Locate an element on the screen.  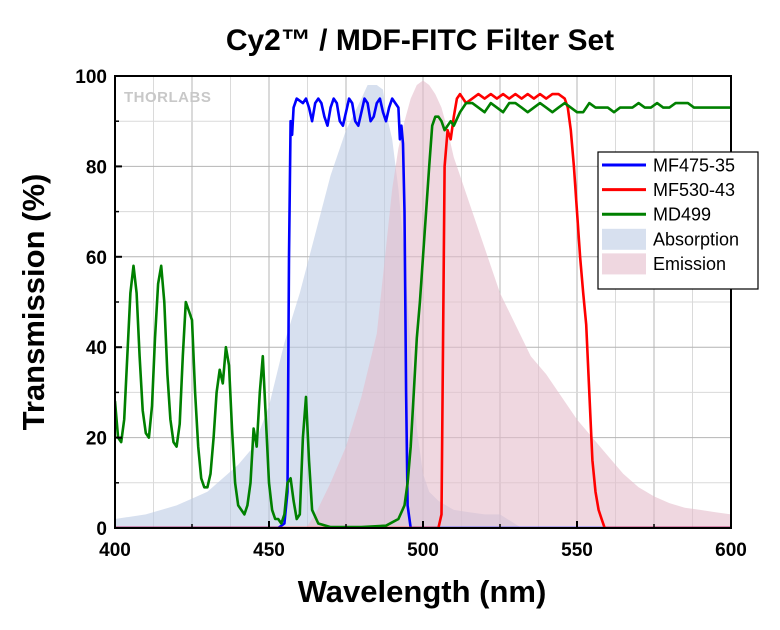
y-axis-label: Transmission (%) is located at coordinates (33, 302).